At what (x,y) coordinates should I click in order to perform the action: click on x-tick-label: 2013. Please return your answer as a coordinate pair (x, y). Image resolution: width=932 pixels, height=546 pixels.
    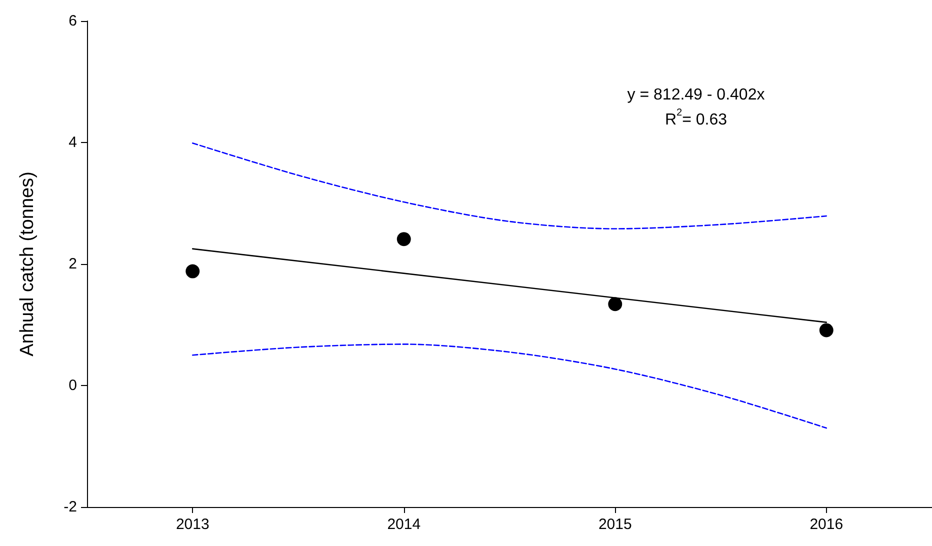
    Looking at the image, I should click on (193, 524).